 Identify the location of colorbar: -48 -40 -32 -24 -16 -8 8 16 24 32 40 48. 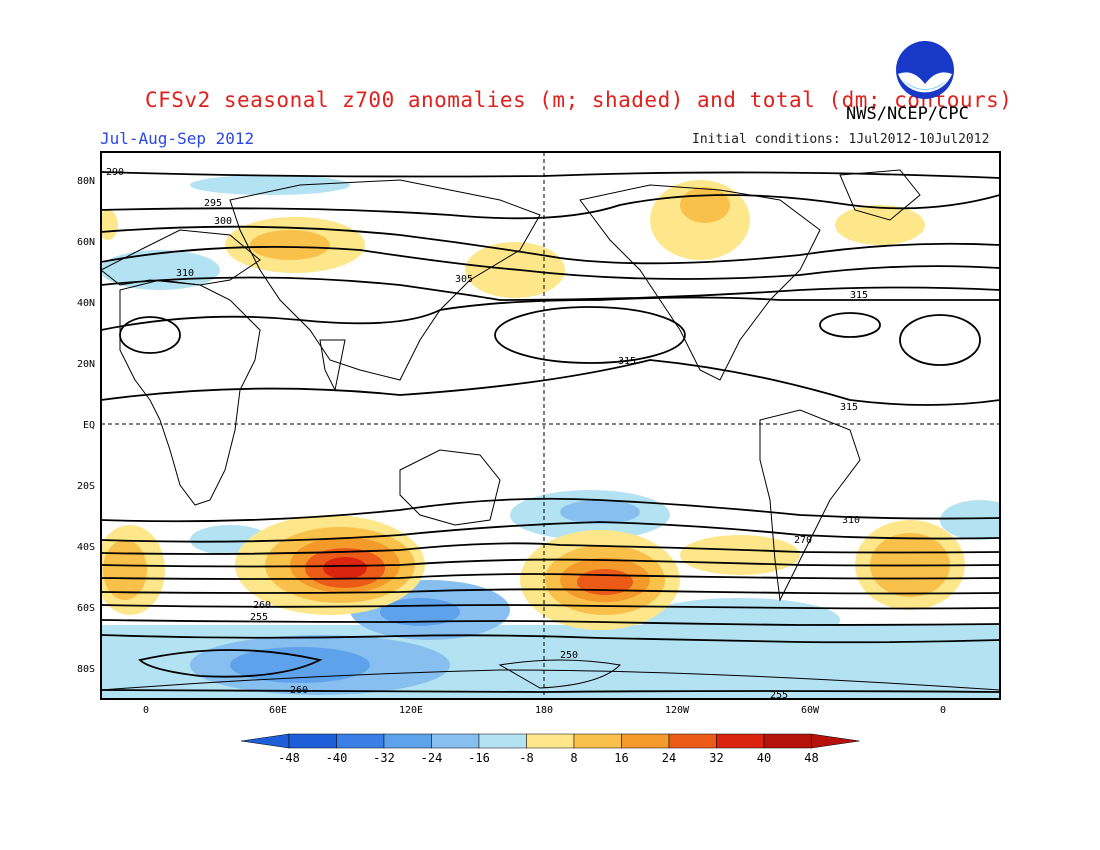
(550, 749).